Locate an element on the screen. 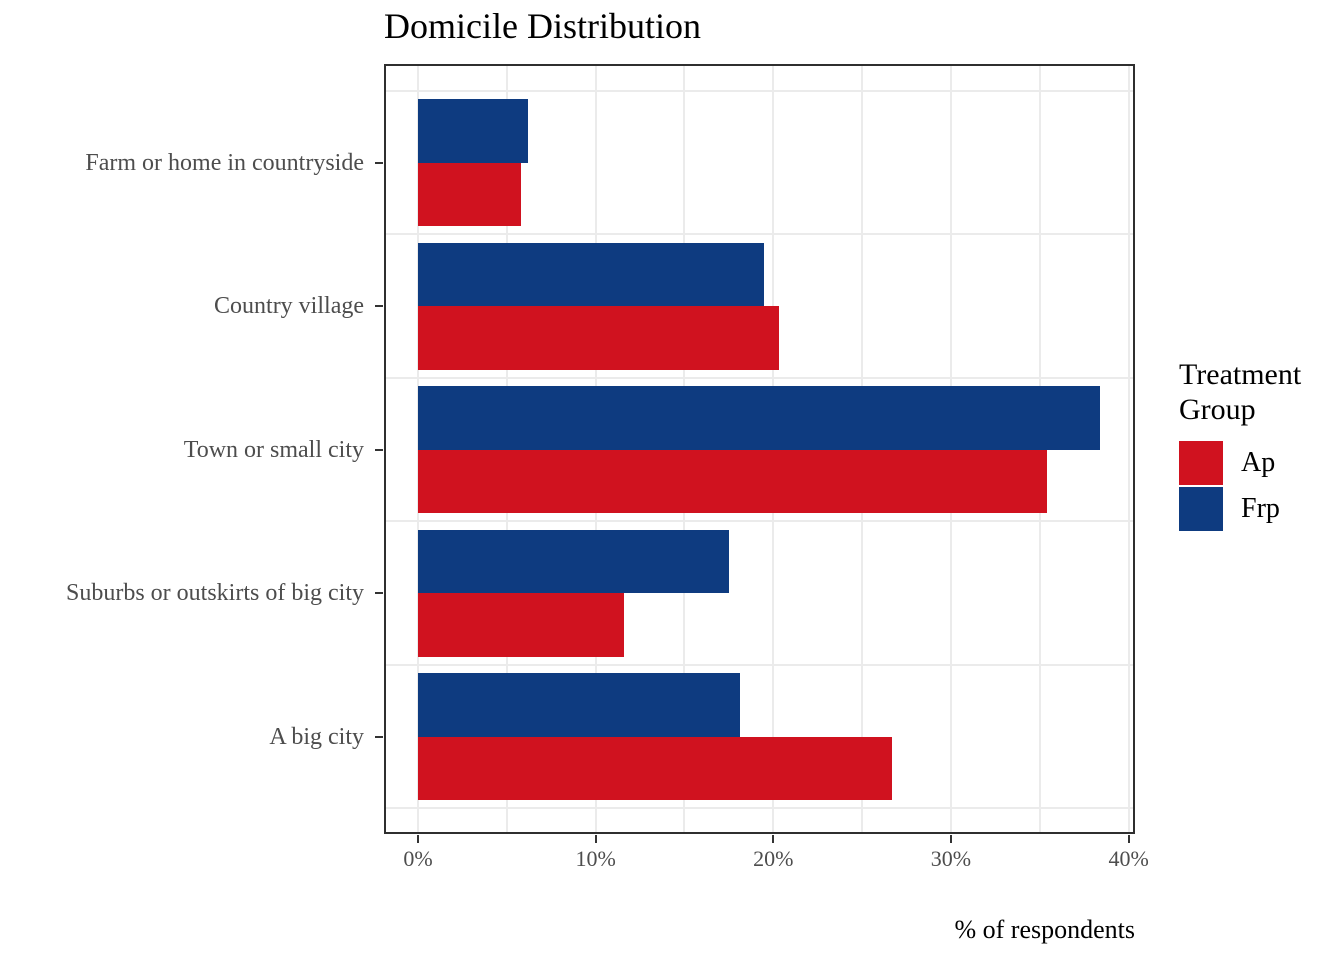 This screenshot has height=960, width=1344. y-category-label: Town or small city is located at coordinates (273, 449).